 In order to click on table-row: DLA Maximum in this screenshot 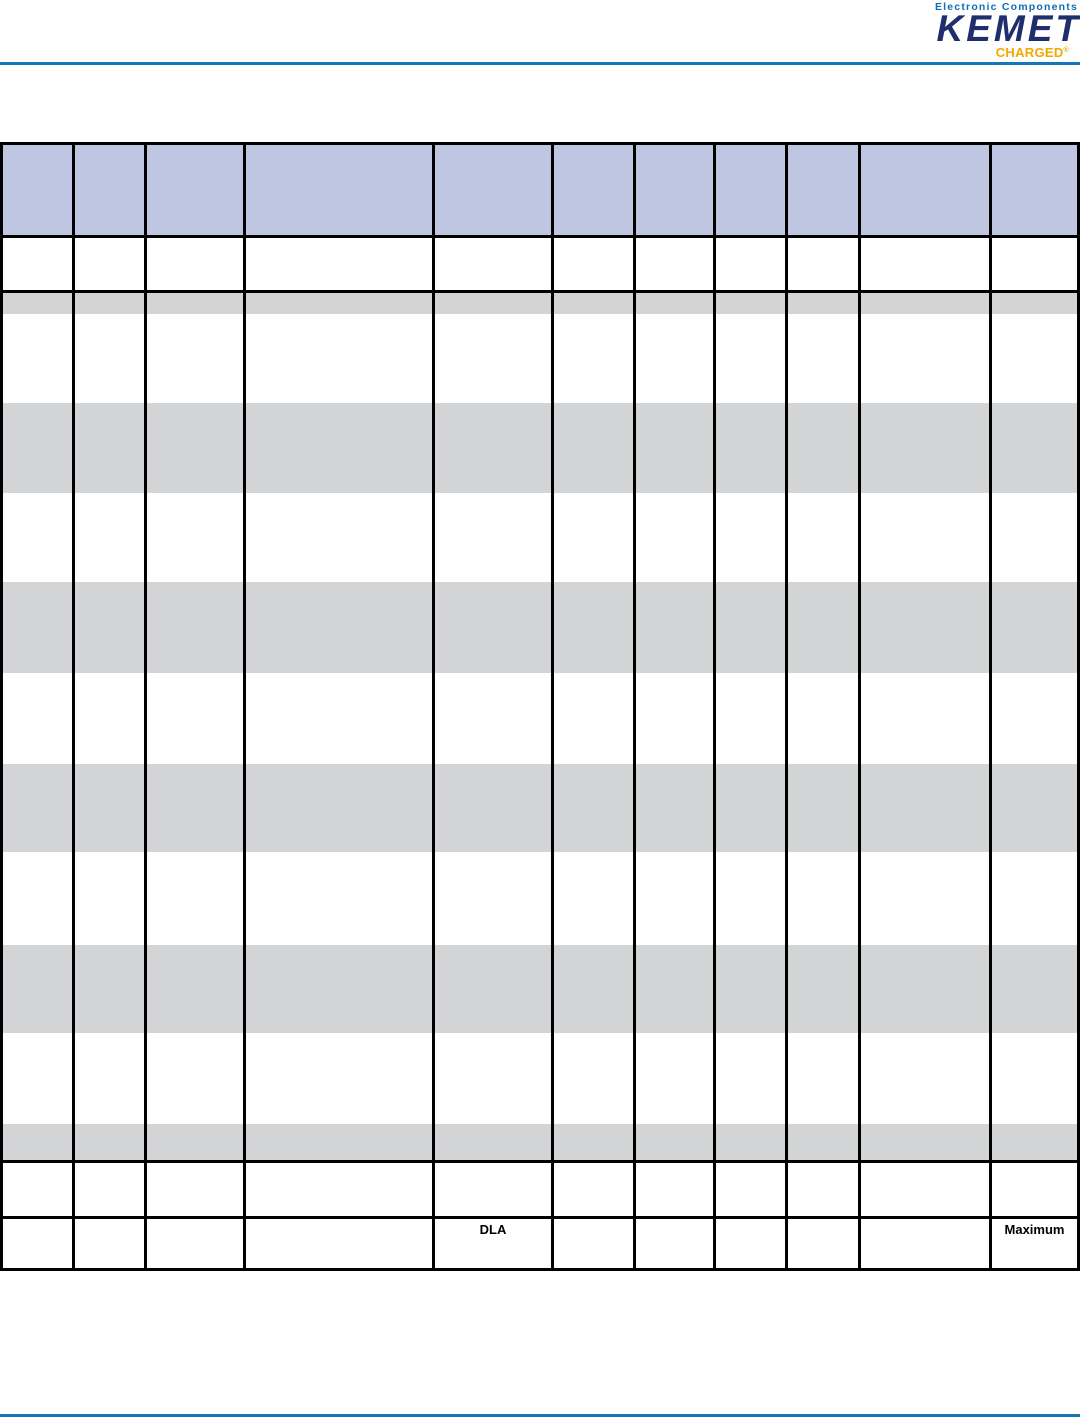, I will do `click(540, 1243)`.